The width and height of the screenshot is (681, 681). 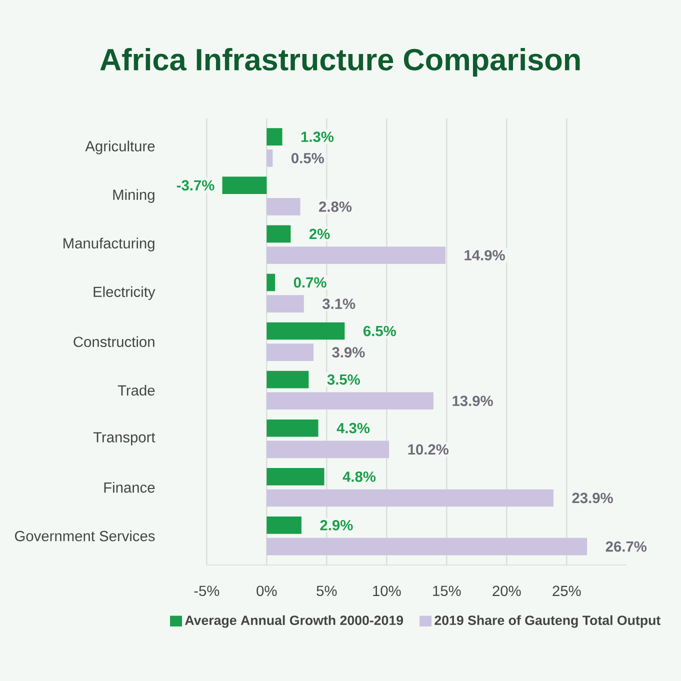 What do you see at coordinates (335, 207) in the screenshot?
I see `data-label: 2.8%` at bounding box center [335, 207].